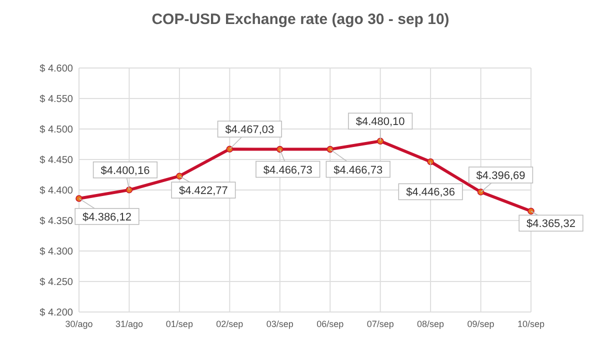  Describe the element at coordinates (129, 324) in the screenshot. I see `x-tick-label: 31/ago` at that location.